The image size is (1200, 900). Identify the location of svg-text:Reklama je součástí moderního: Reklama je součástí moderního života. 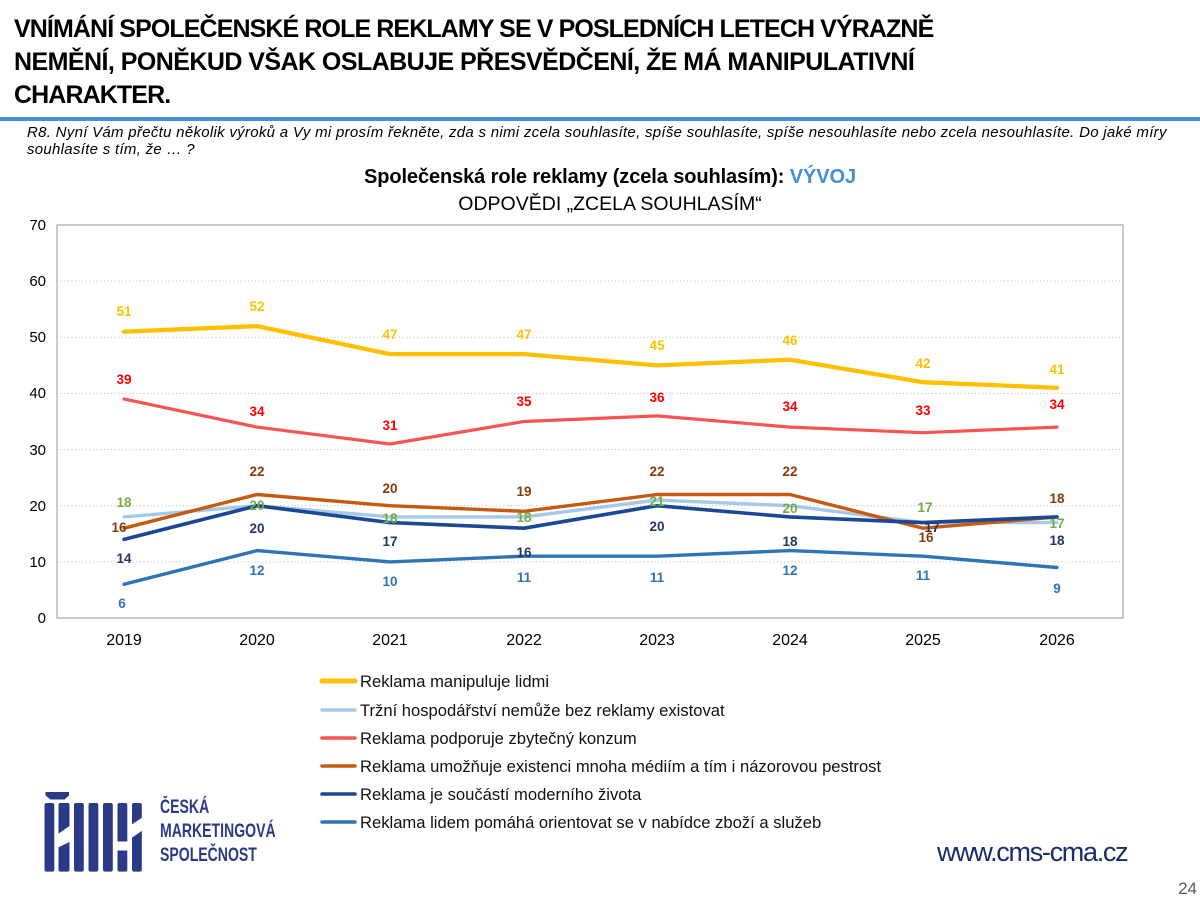
(501, 794).